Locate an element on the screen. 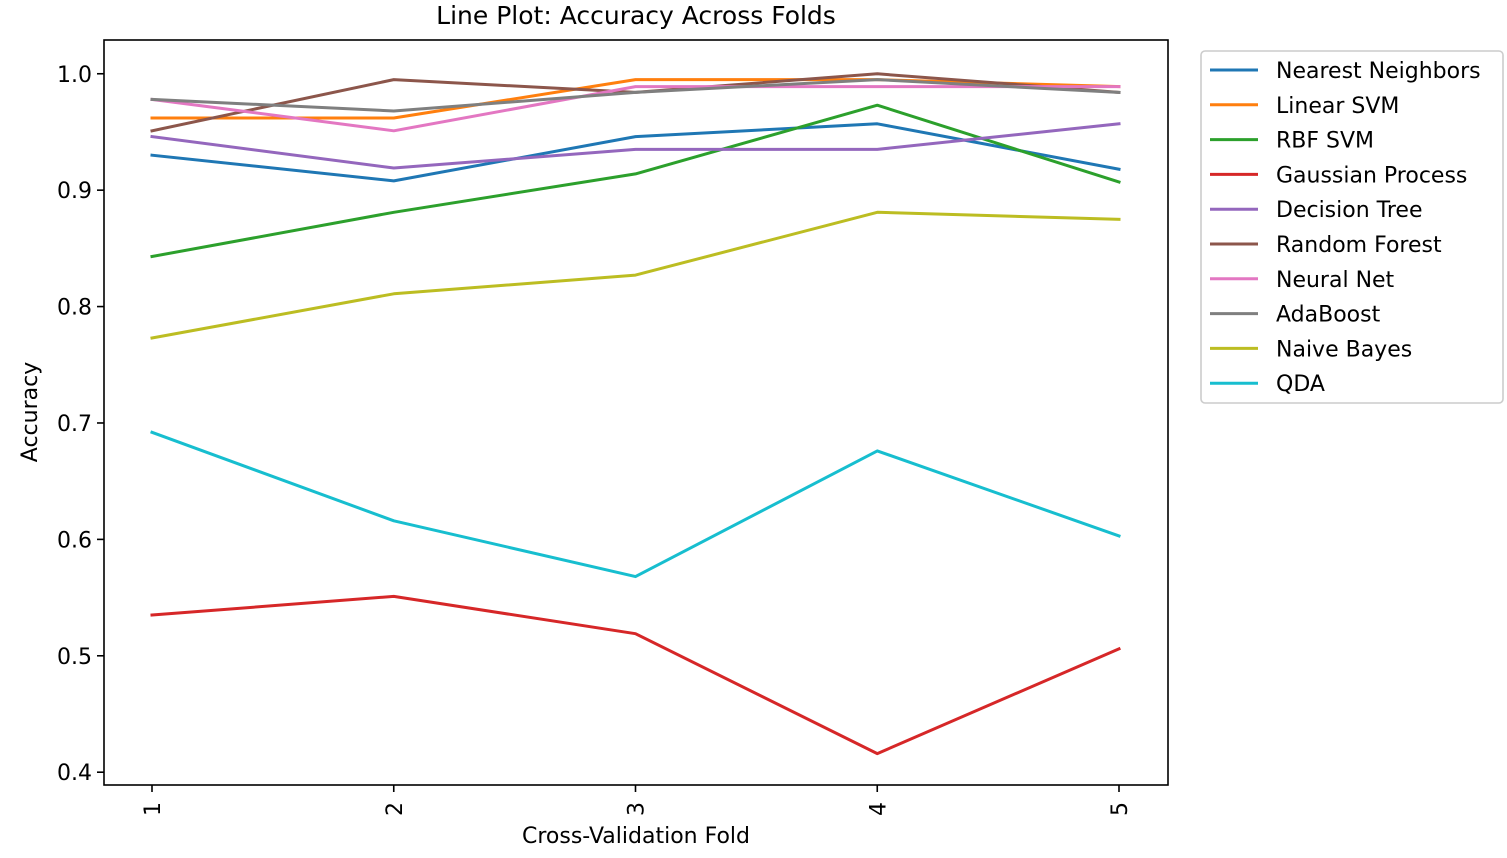  legend-label: Naive Bayes is located at coordinates (1344, 349).